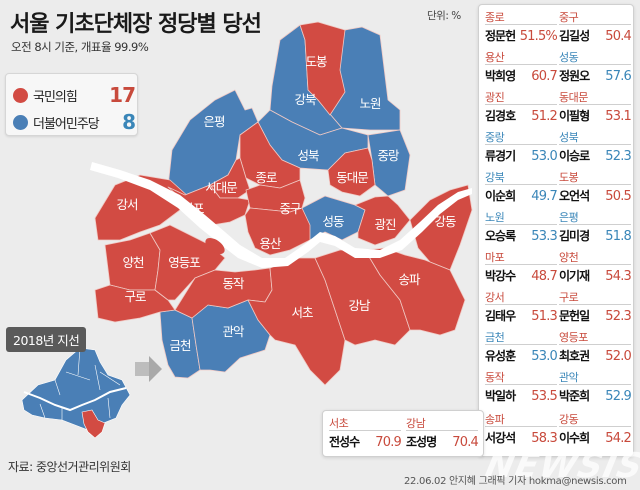 This screenshot has height=490, width=640. Describe the element at coordinates (66, 124) in the screenshot. I see `legend-label: 더불어민주당` at that location.